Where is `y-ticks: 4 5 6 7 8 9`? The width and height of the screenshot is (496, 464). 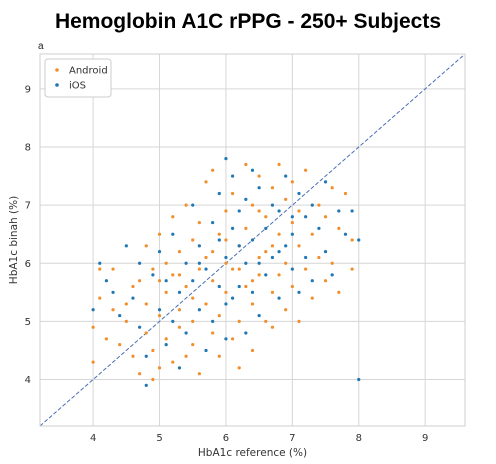
y-ticks: 4 5 6 7 8 9 is located at coordinates (28, 235).